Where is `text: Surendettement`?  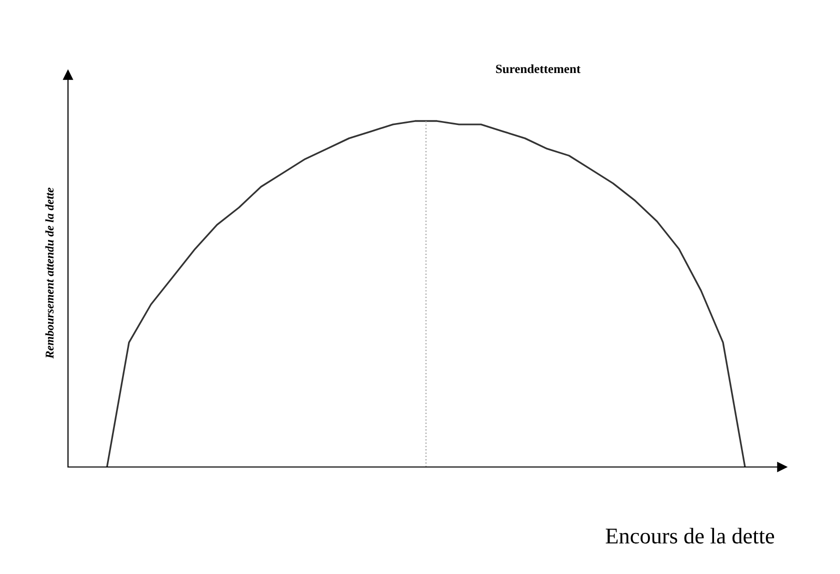
text: Surendettement is located at coordinates (538, 69).